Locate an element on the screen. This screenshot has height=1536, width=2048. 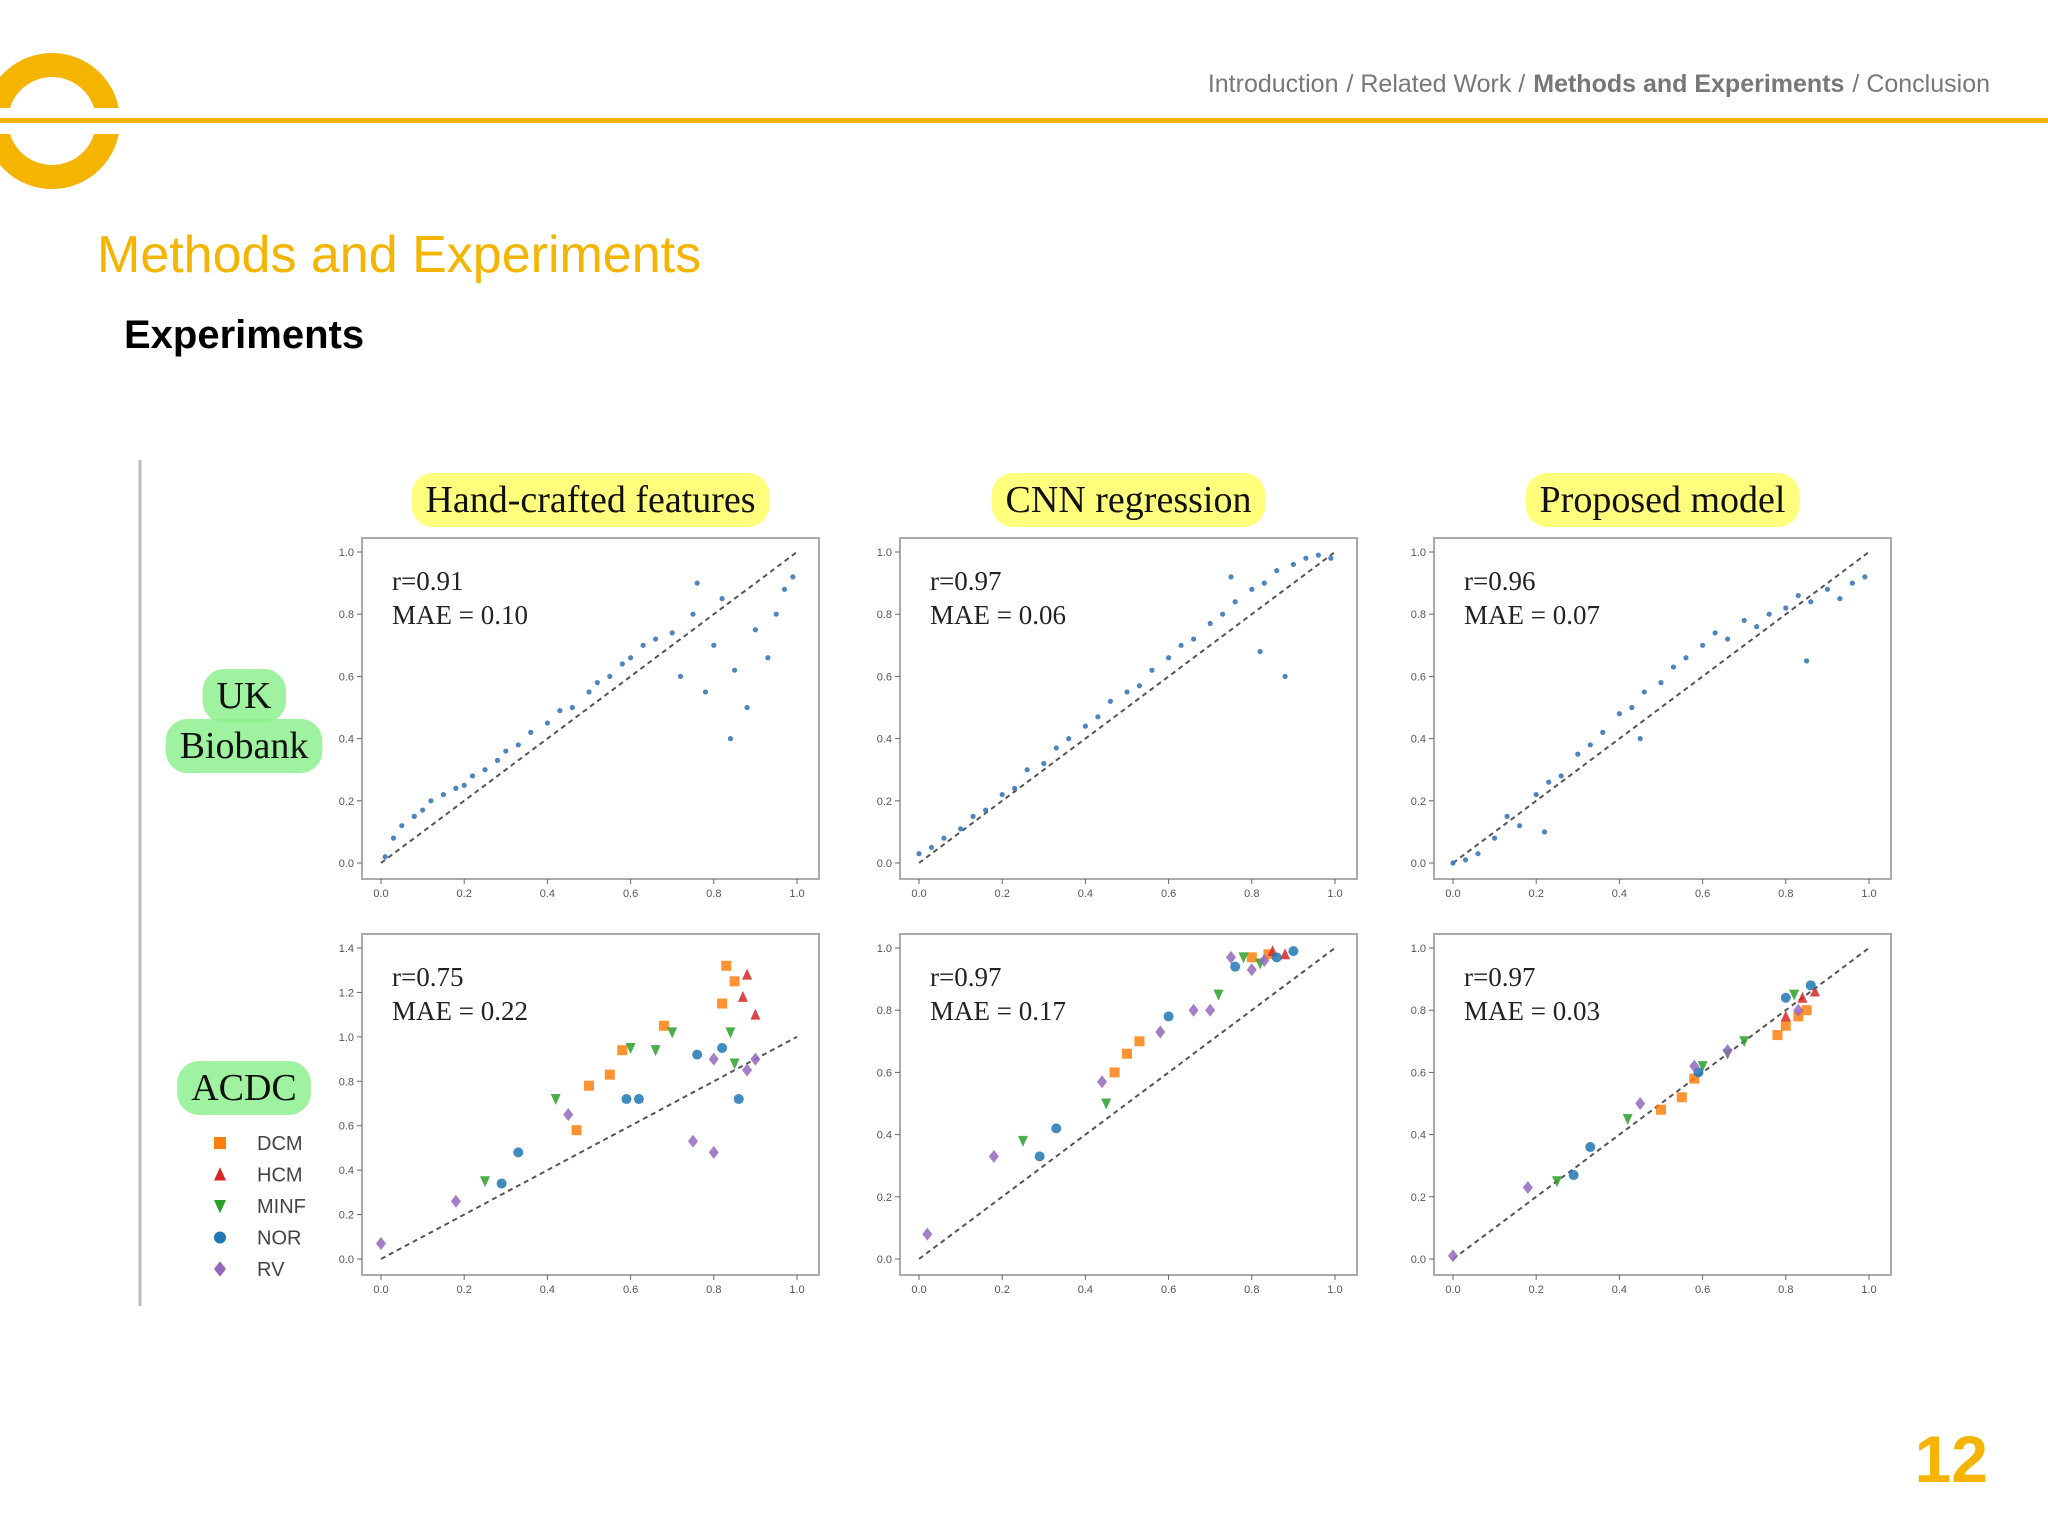
annotation: MAE = 0.03 is located at coordinates (1532, 1011).